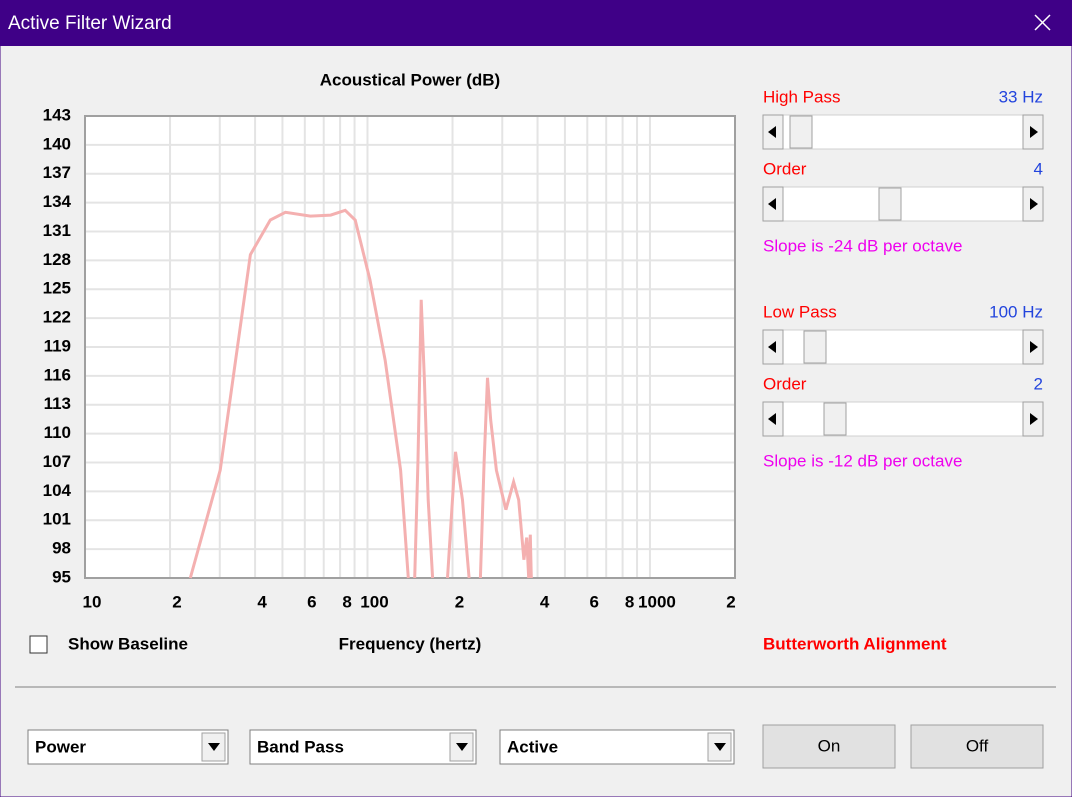  Describe the element at coordinates (128, 643) in the screenshot. I see `checkbox-label: Show Baseline` at that location.